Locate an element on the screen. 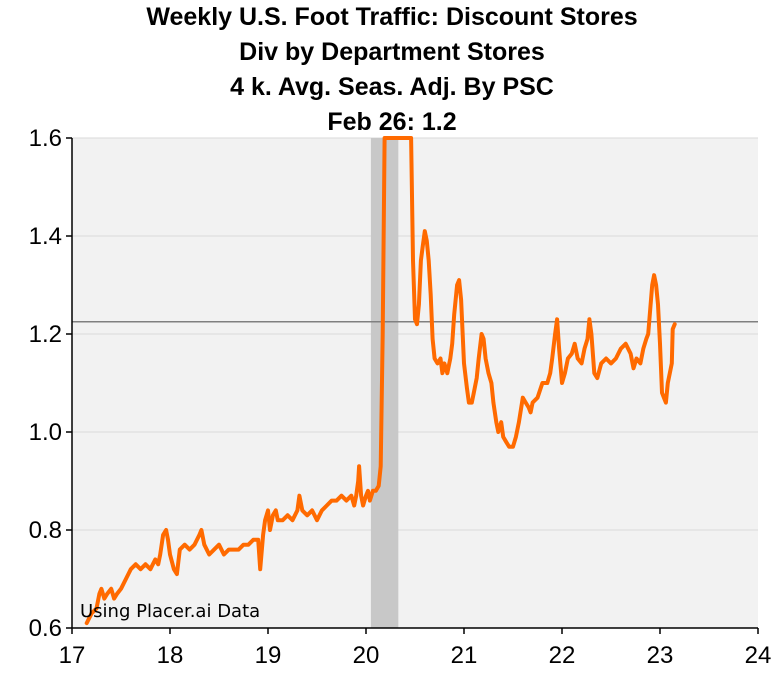 Image resolution: width=784 pixels, height=686 pixels. x-tick-label-5: 22 is located at coordinates (562, 655).